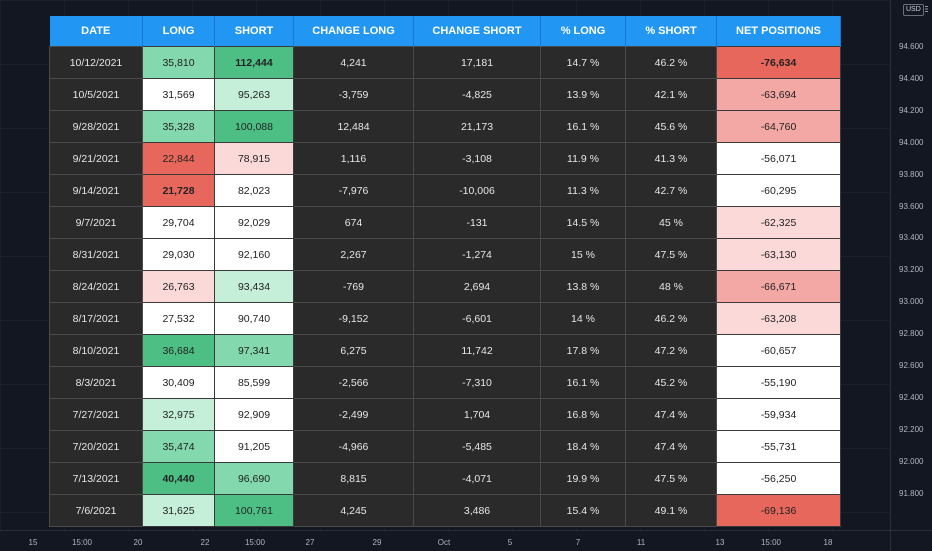  Describe the element at coordinates (96, 94) in the screenshot. I see `cell-date: 10/5/2021` at that location.